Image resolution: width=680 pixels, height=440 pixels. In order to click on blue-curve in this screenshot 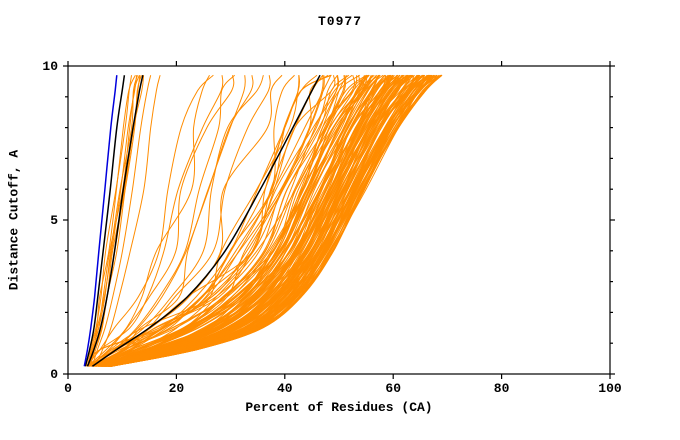, I will do `click(100, 221)`.